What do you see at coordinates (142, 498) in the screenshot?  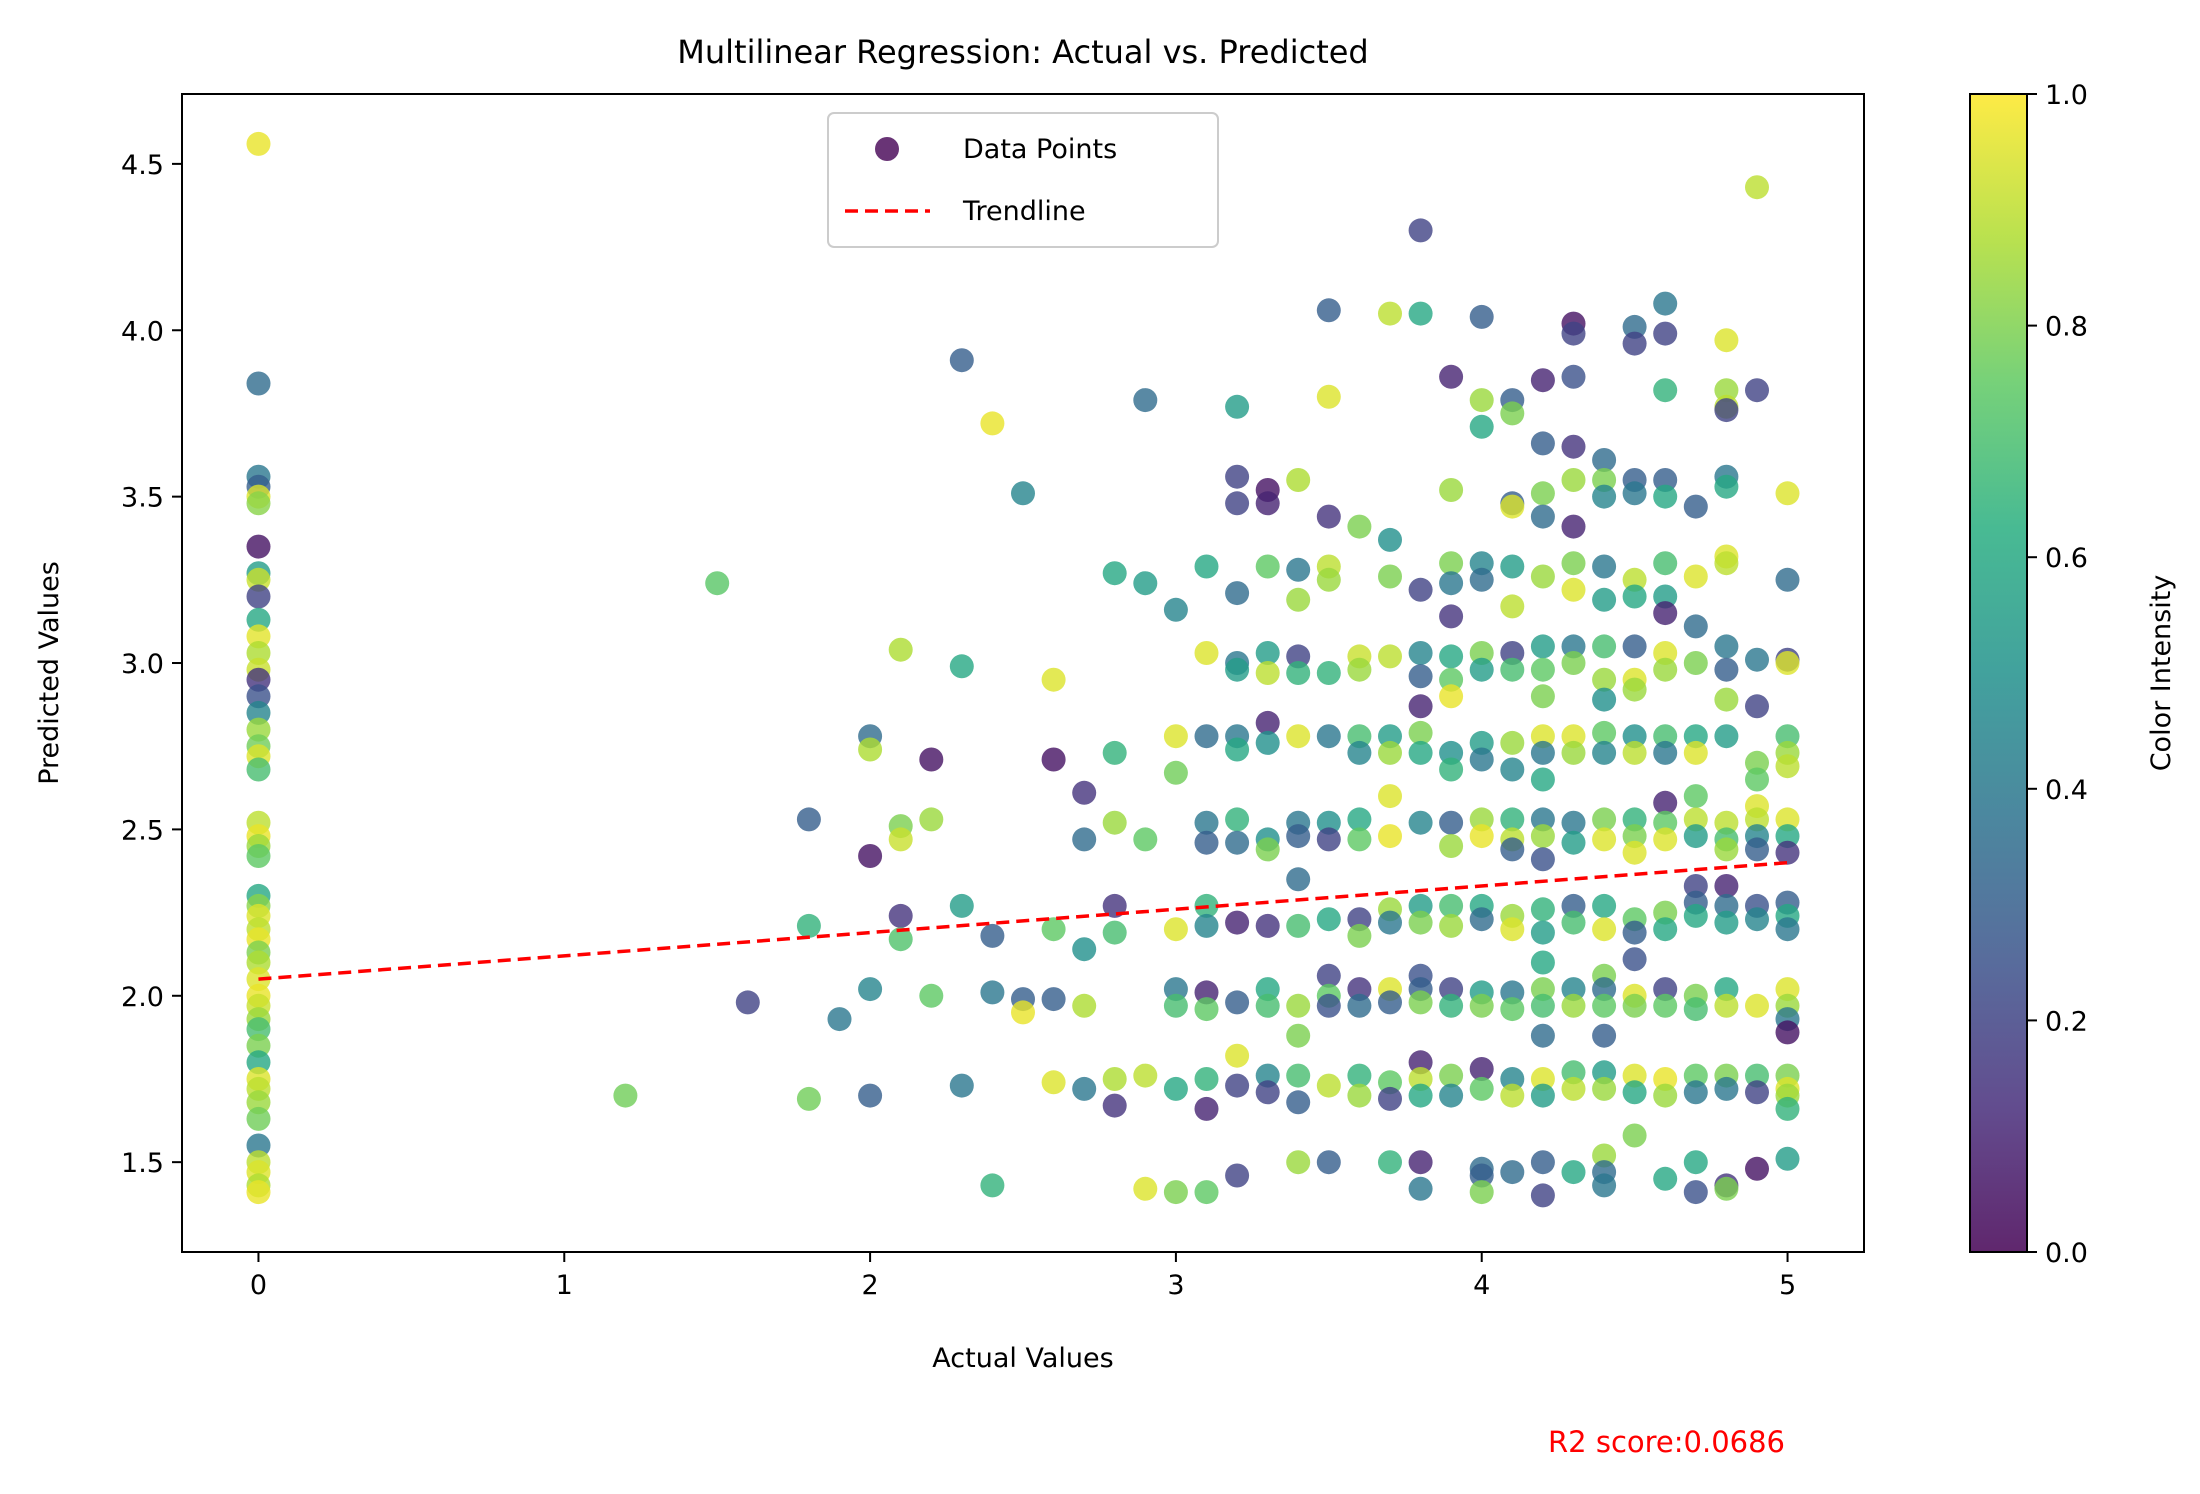 I see `y-tick-label: 3.5` at bounding box center [142, 498].